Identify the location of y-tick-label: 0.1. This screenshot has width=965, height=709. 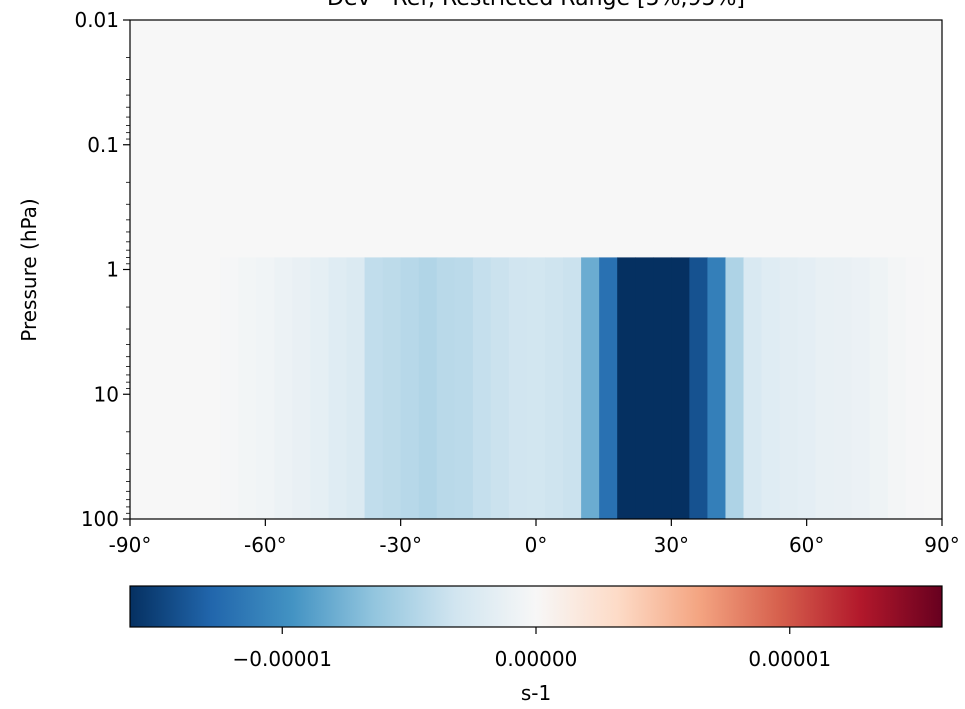
(103, 145).